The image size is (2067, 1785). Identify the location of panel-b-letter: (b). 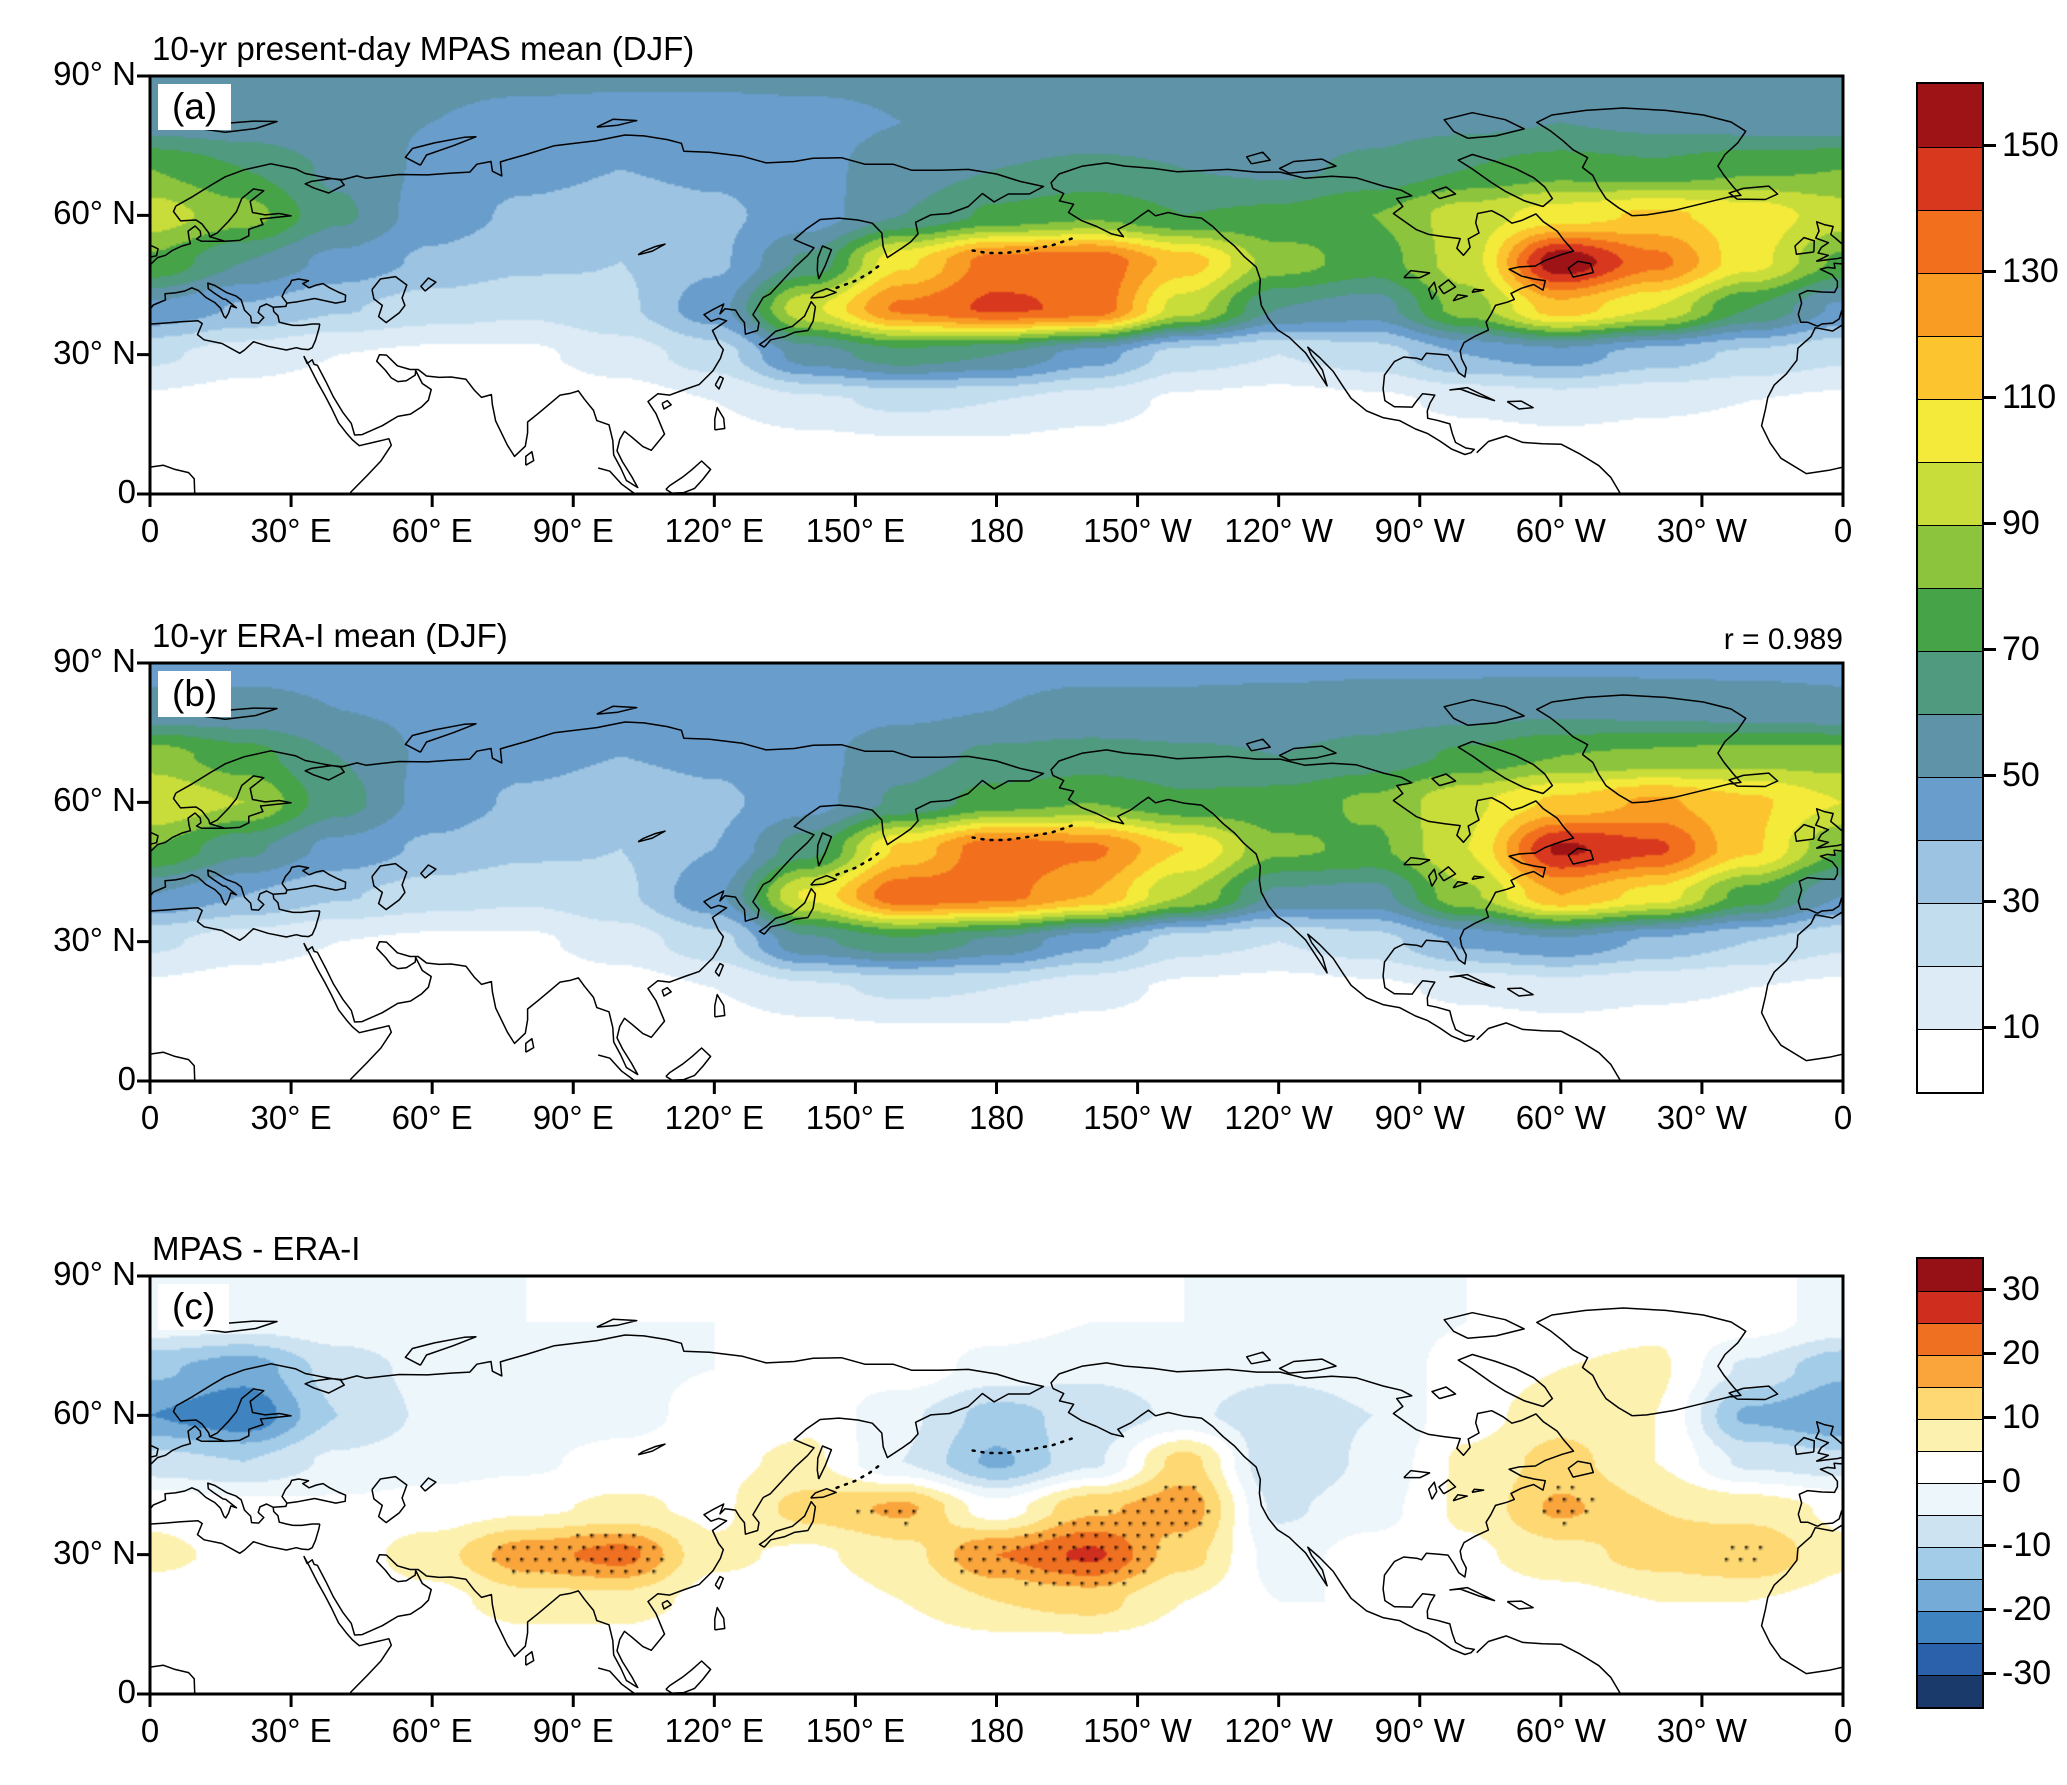
(195, 694).